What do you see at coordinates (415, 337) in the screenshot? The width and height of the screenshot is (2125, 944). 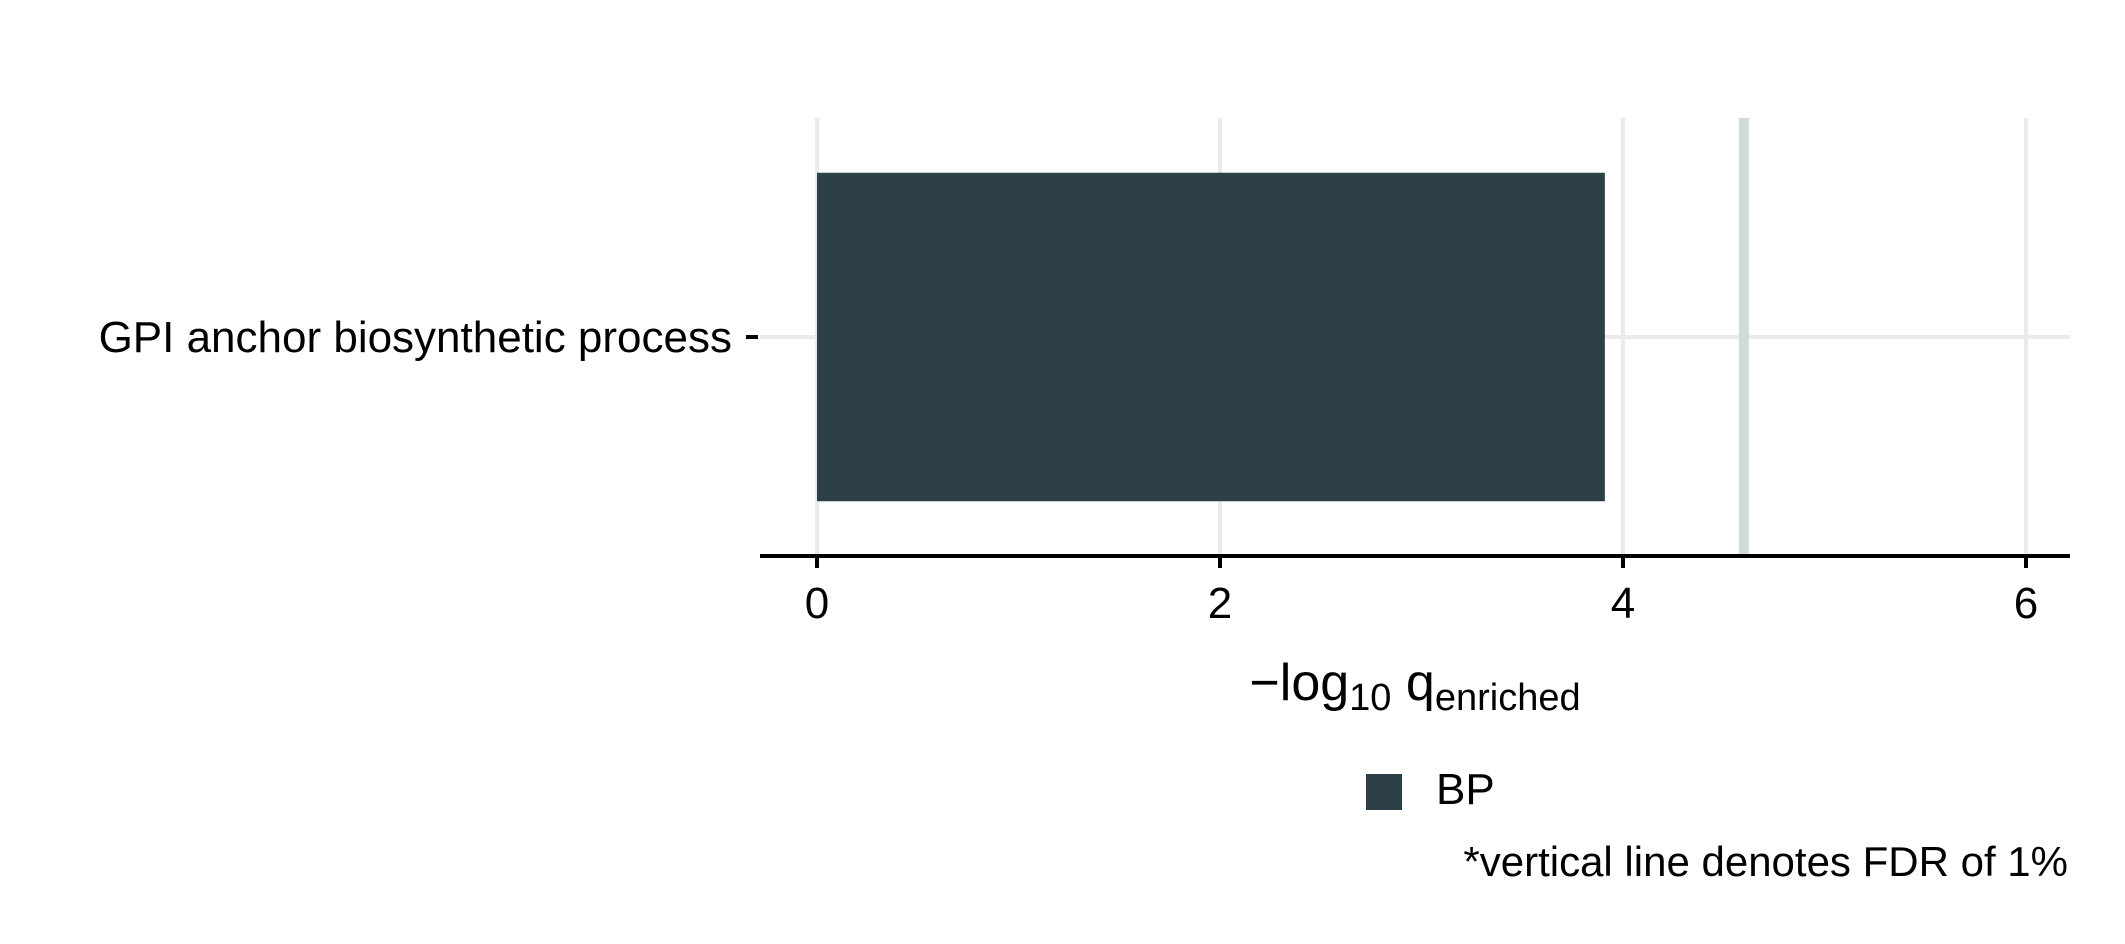 I see `y-tick-label-0: GPI anchor biosynthetic process` at bounding box center [415, 337].